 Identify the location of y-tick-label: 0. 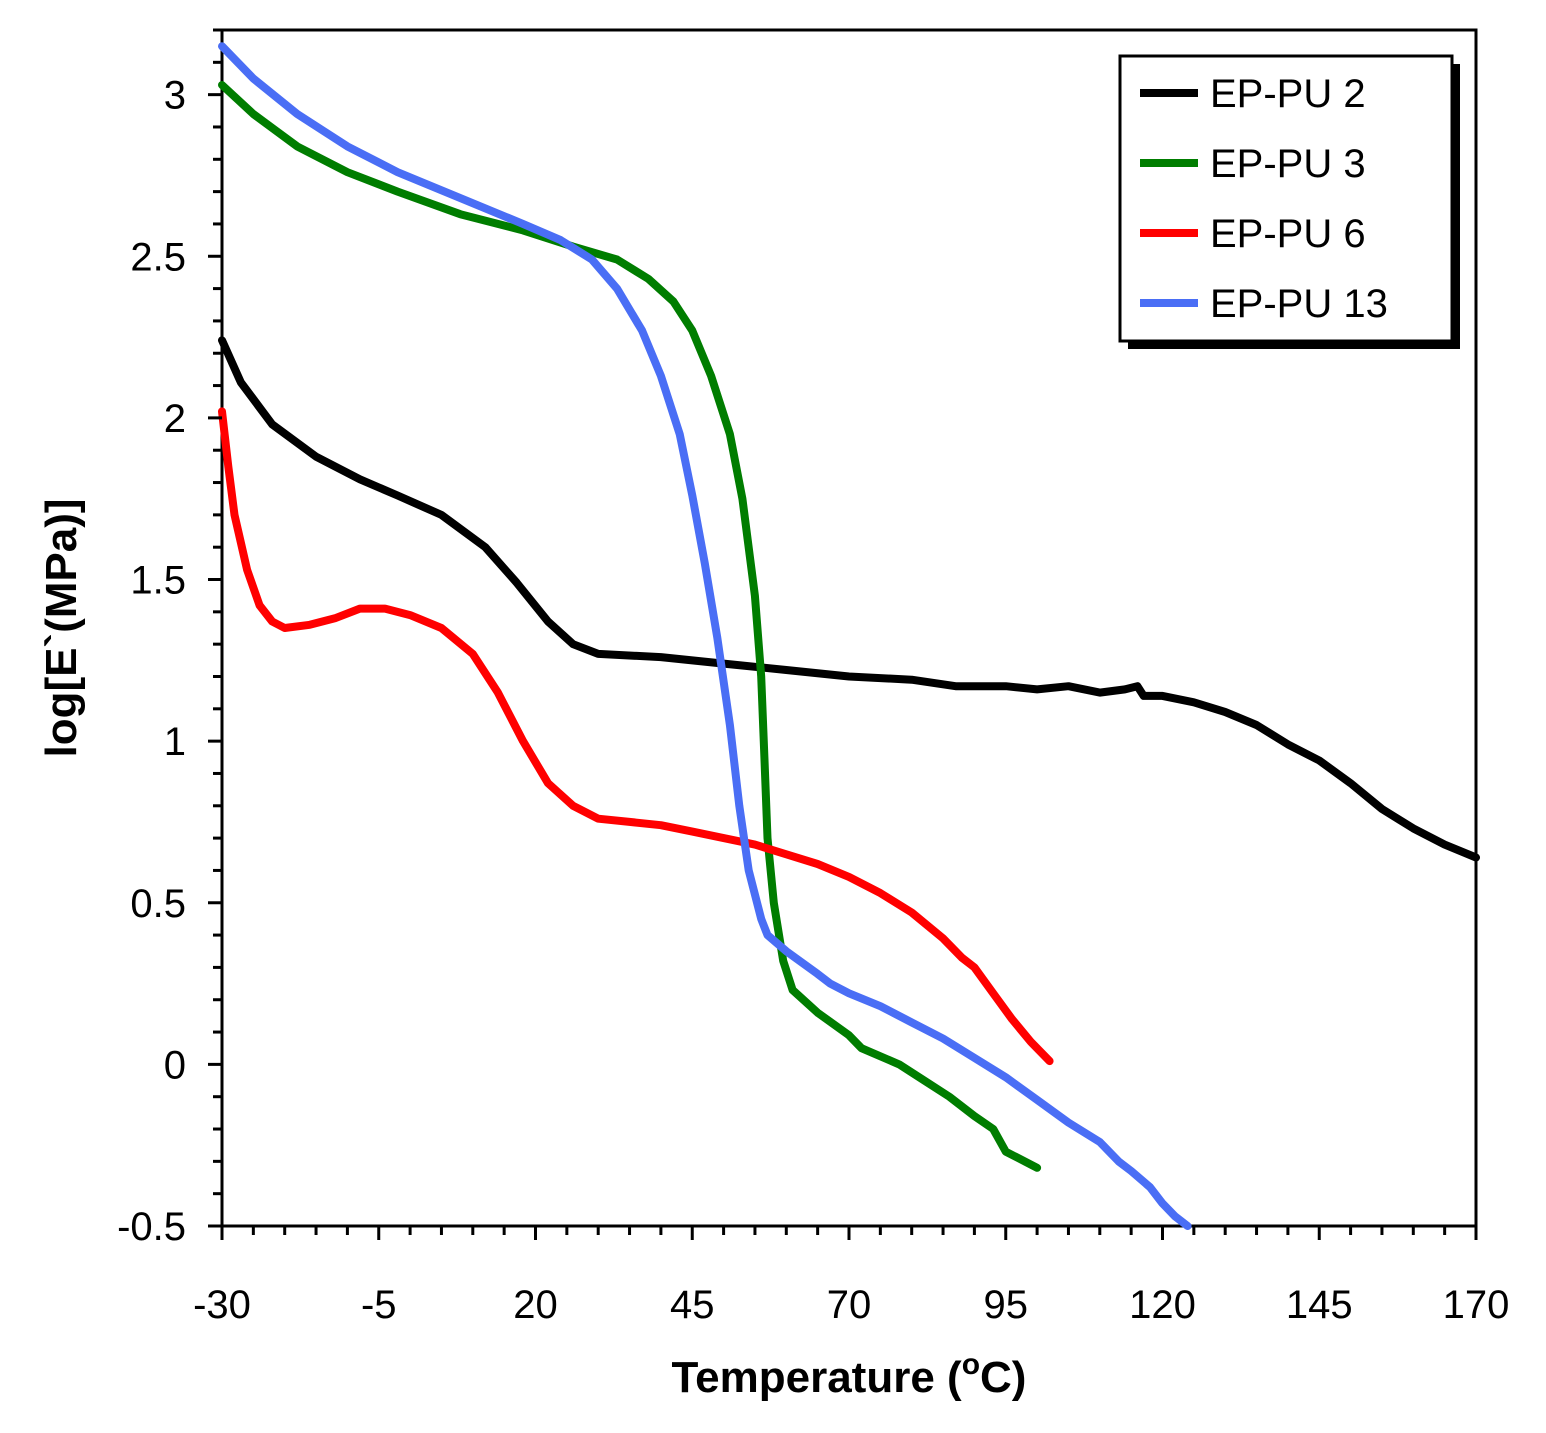
(175, 1065).